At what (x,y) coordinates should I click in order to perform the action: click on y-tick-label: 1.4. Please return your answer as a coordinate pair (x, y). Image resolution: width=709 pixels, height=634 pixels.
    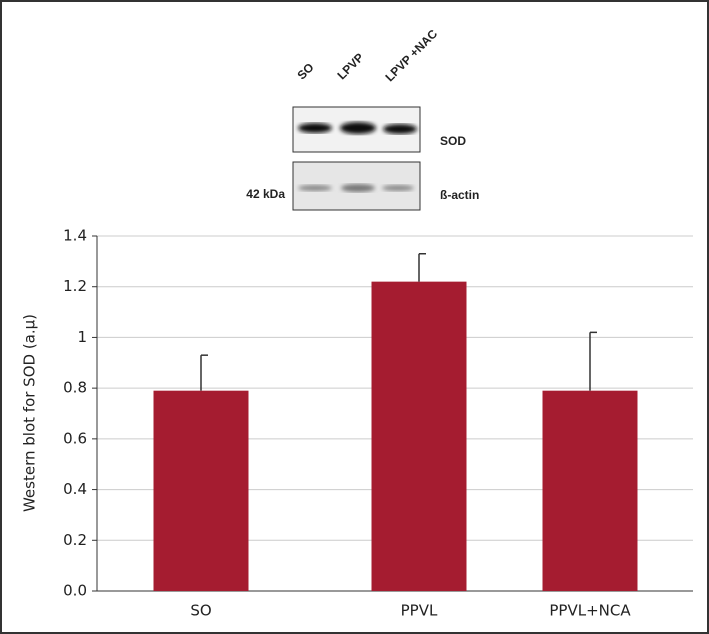
    Looking at the image, I should click on (75, 236).